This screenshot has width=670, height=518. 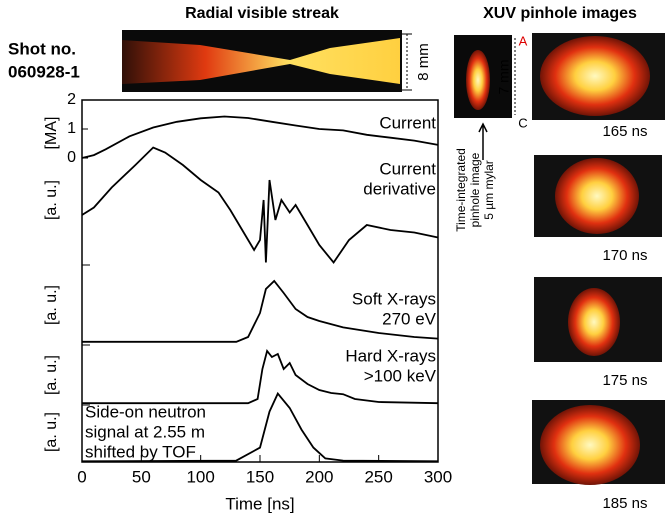 What do you see at coordinates (71, 128) in the screenshot?
I see `y-tick-label: 1` at bounding box center [71, 128].